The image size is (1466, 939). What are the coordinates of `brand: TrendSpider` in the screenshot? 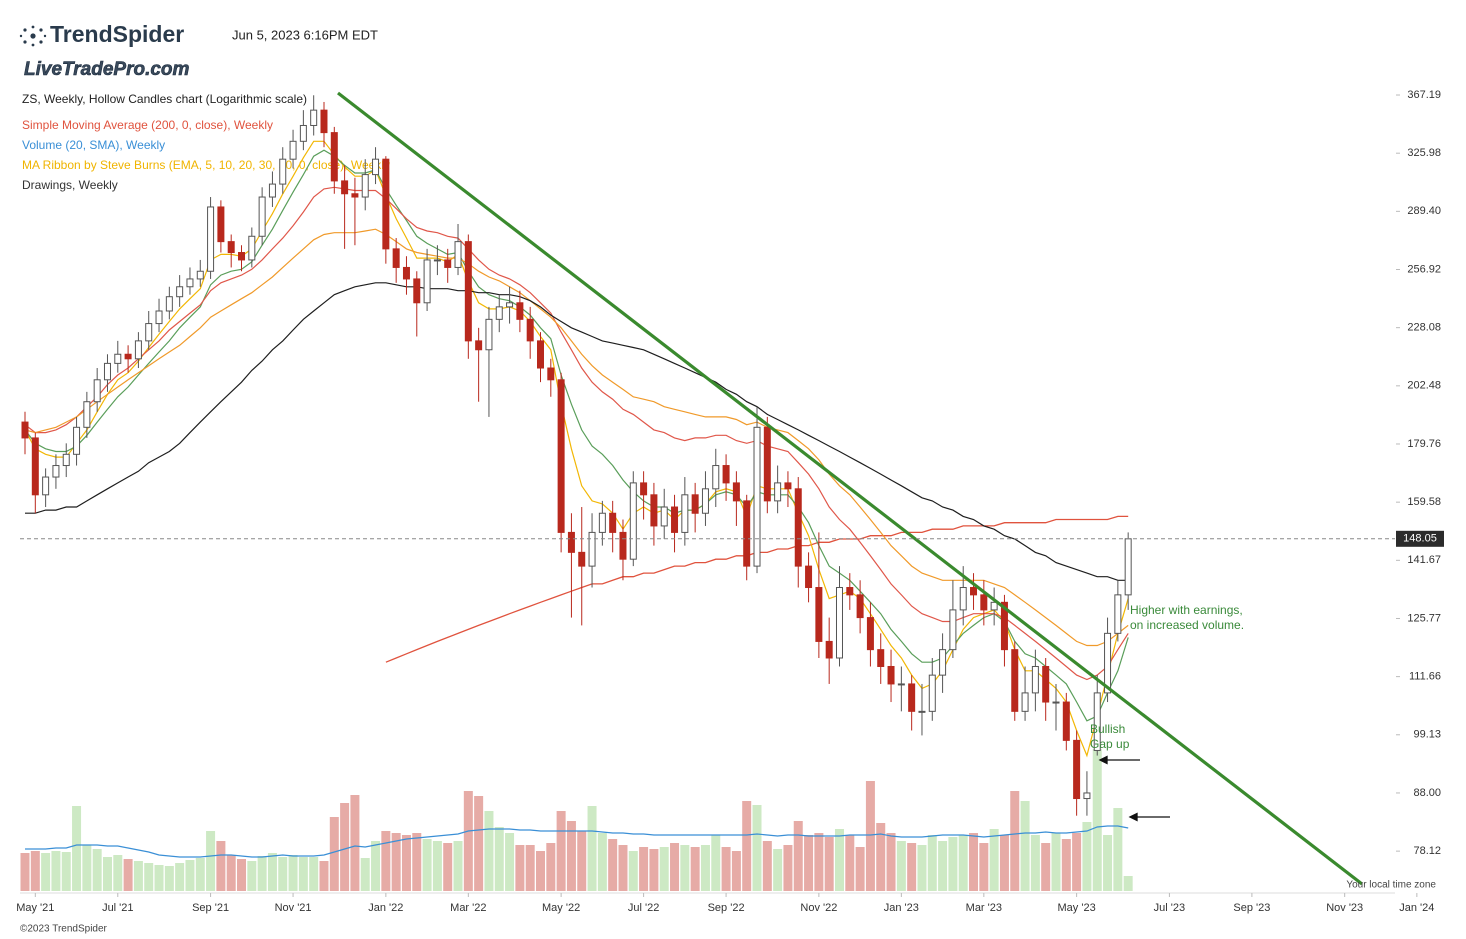 It's located at (117, 34).